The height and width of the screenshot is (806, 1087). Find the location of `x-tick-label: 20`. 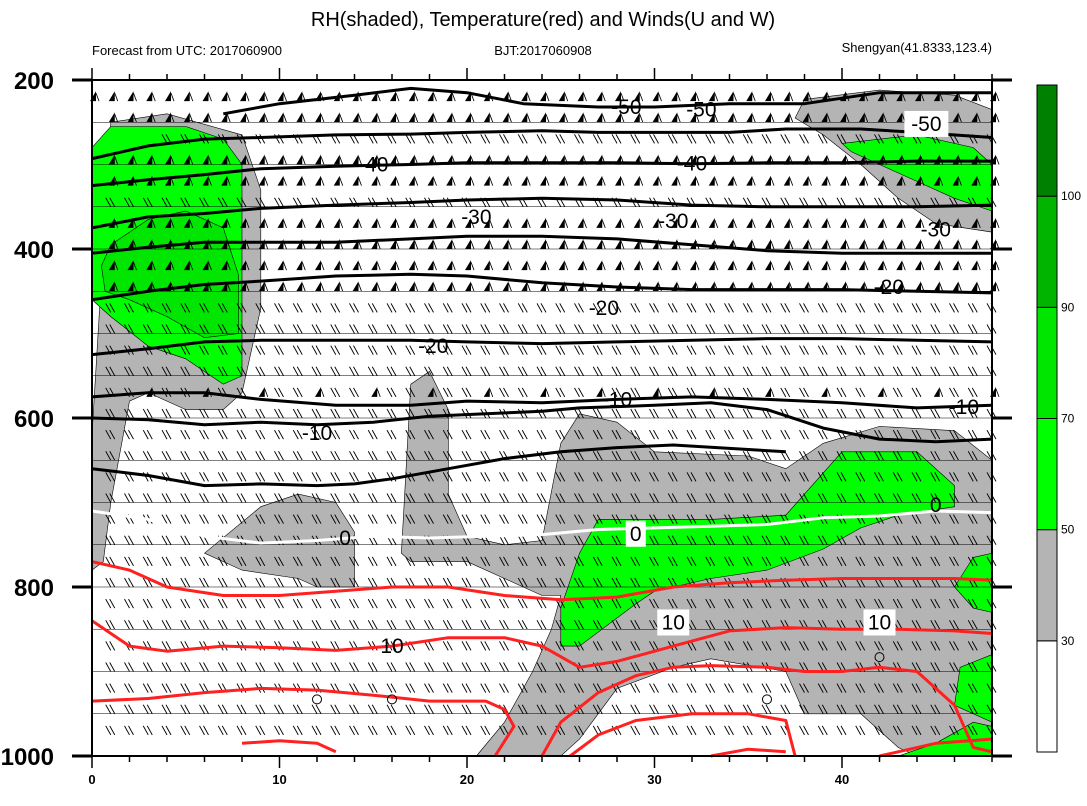

x-tick-label: 20 is located at coordinates (467, 779).